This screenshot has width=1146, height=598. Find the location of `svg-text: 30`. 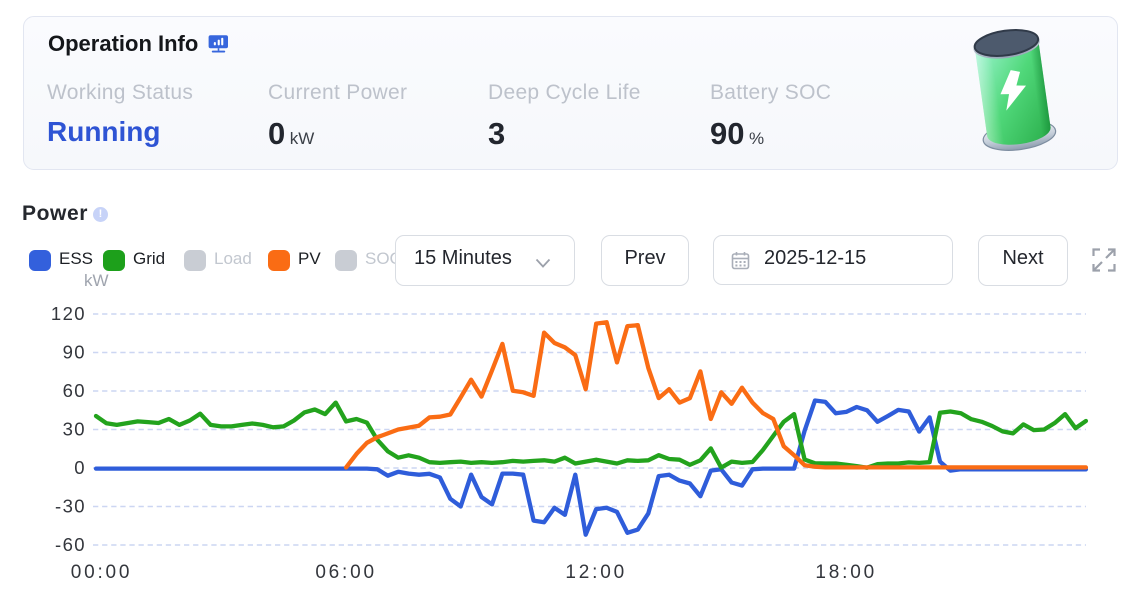

svg-text: 30 is located at coordinates (74, 429).